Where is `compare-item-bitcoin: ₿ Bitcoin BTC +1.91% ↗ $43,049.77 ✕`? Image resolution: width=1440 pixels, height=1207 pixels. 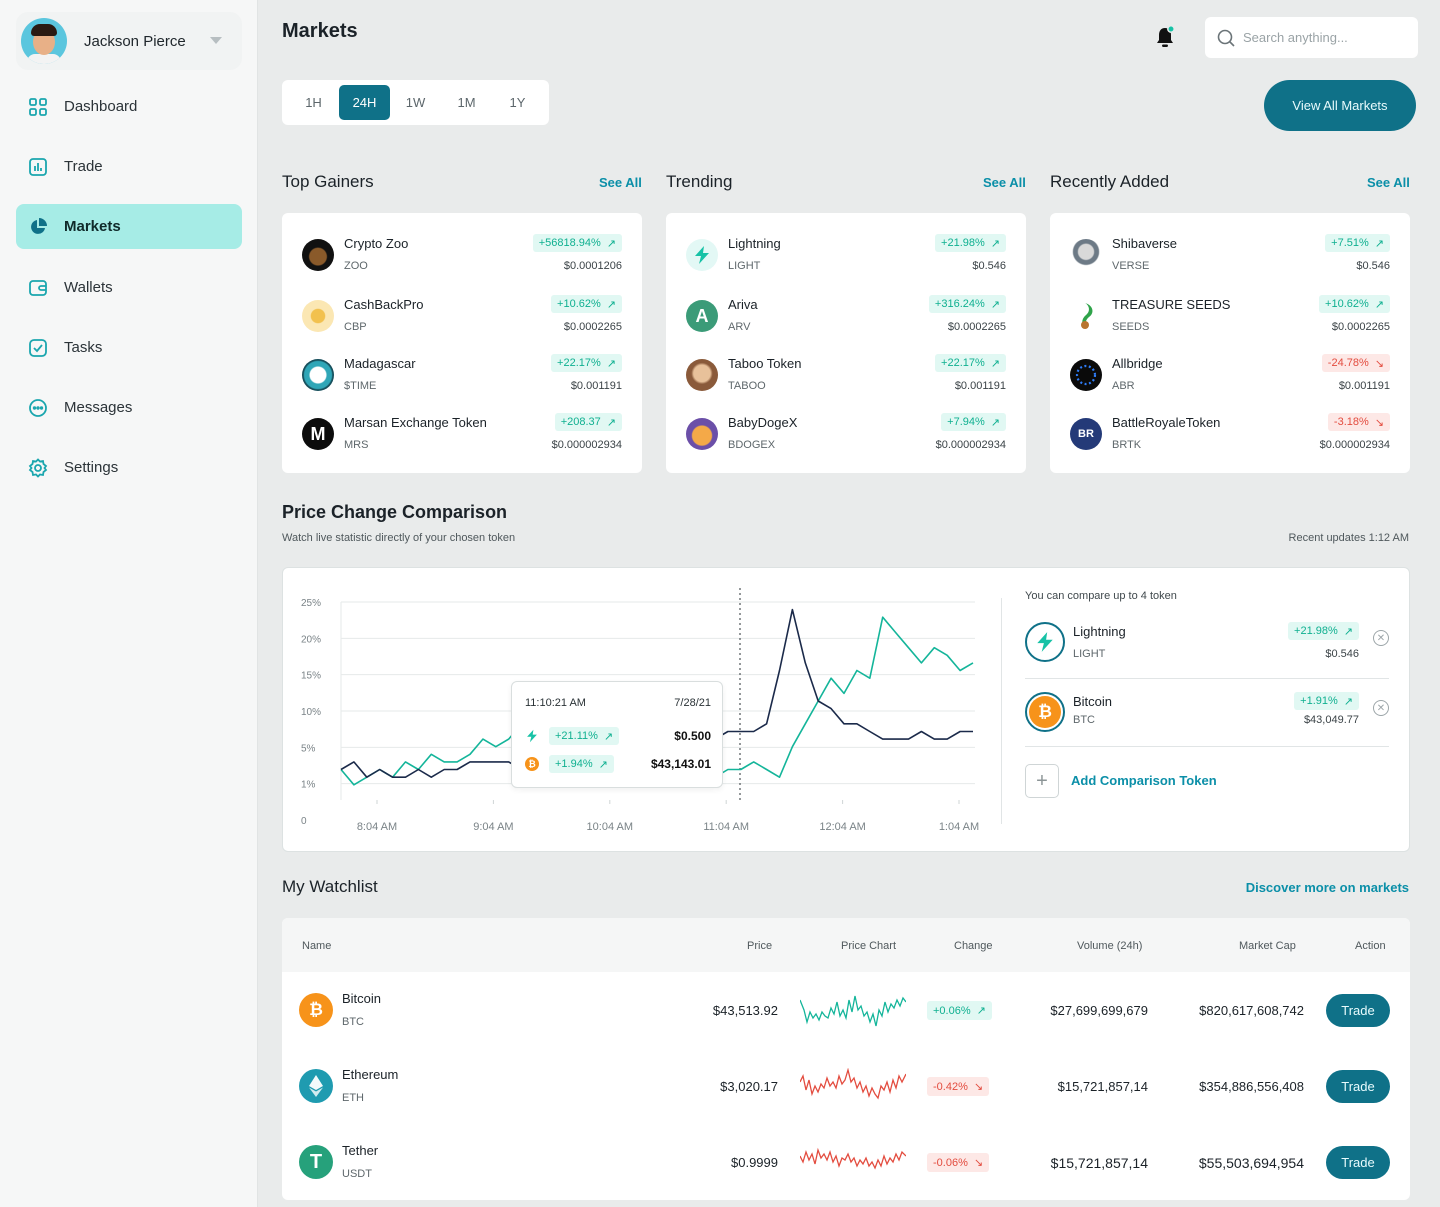 compare-item-bitcoin: ₿ Bitcoin BTC +1.91% ↗ $43,049.77 ✕ is located at coordinates (1207, 722).